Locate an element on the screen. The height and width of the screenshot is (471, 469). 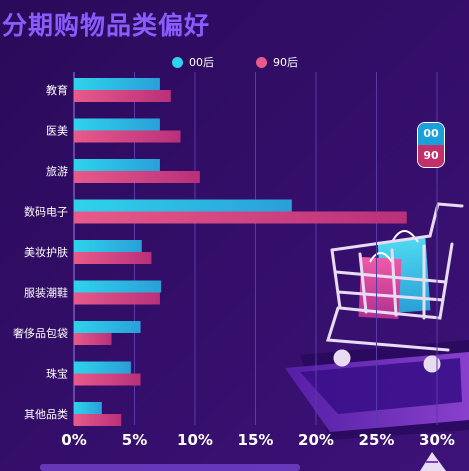
category-label: 旅游 is located at coordinates (57, 171).